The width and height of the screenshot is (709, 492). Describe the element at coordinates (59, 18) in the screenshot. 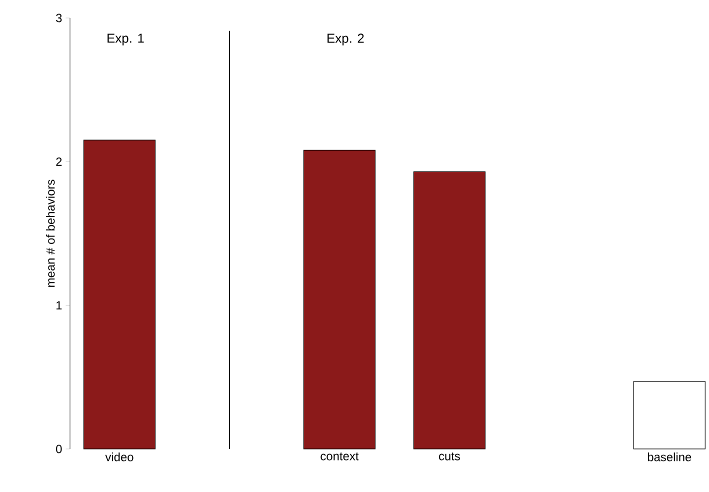

I see `y-tick-label: 3` at that location.